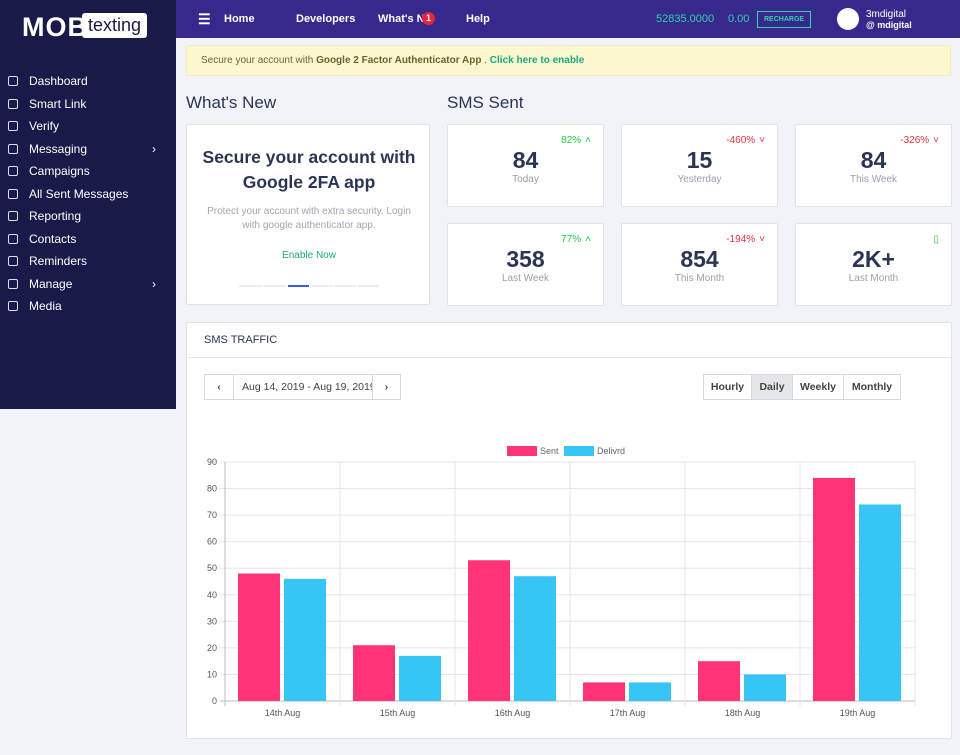  Describe the element at coordinates (212, 595) in the screenshot. I see `y-tick-label: 40` at that location.